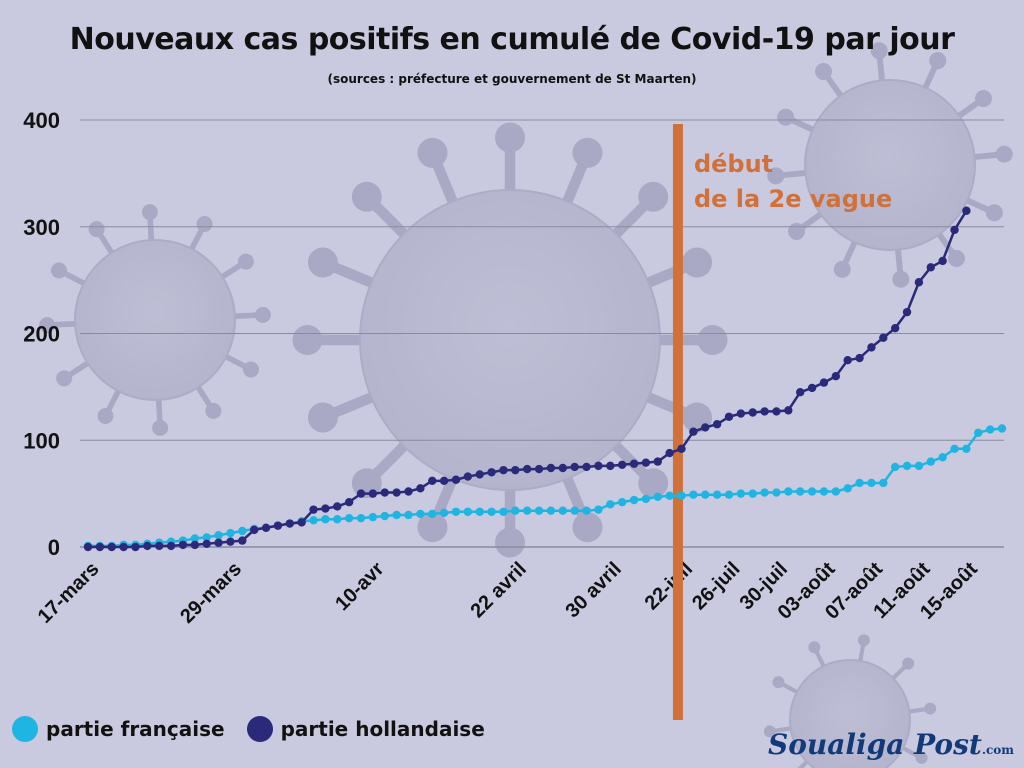 The image size is (1024, 768). What do you see at coordinates (118, 729) in the screenshot?
I see `legend-item-french: partie française` at bounding box center [118, 729].